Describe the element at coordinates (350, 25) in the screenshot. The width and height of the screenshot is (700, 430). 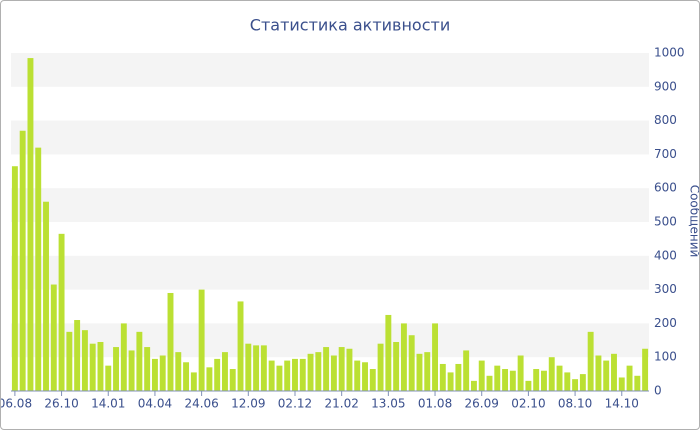
I see `chart-title: Статистика активности` at that location.